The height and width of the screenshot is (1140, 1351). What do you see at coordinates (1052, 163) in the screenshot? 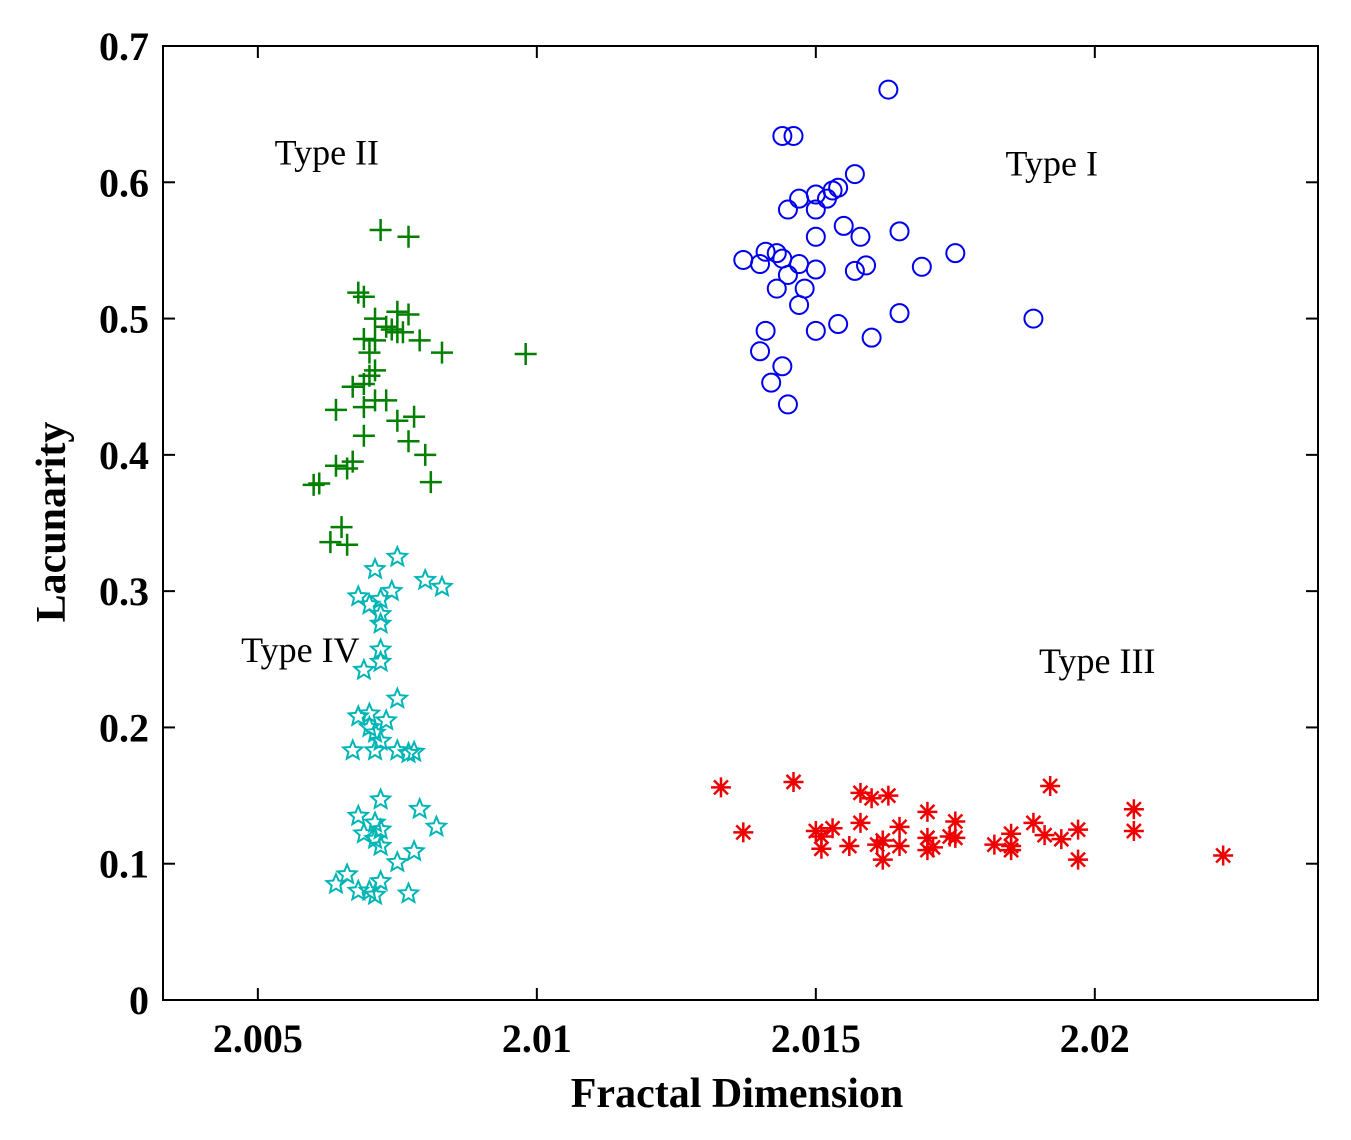
I see `cluster-label: Type I` at bounding box center [1052, 163].